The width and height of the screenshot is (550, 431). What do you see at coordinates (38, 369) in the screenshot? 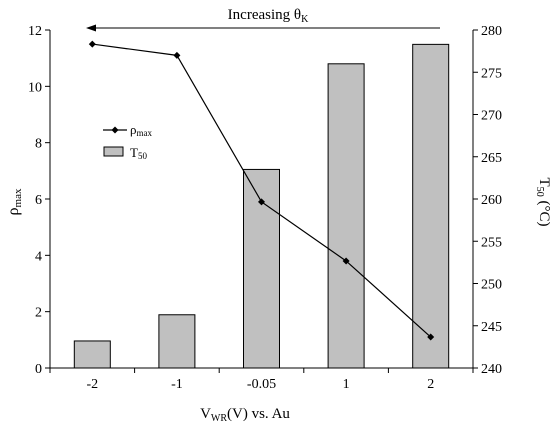
I see `y-left-tick-label: 0` at bounding box center [38, 369].